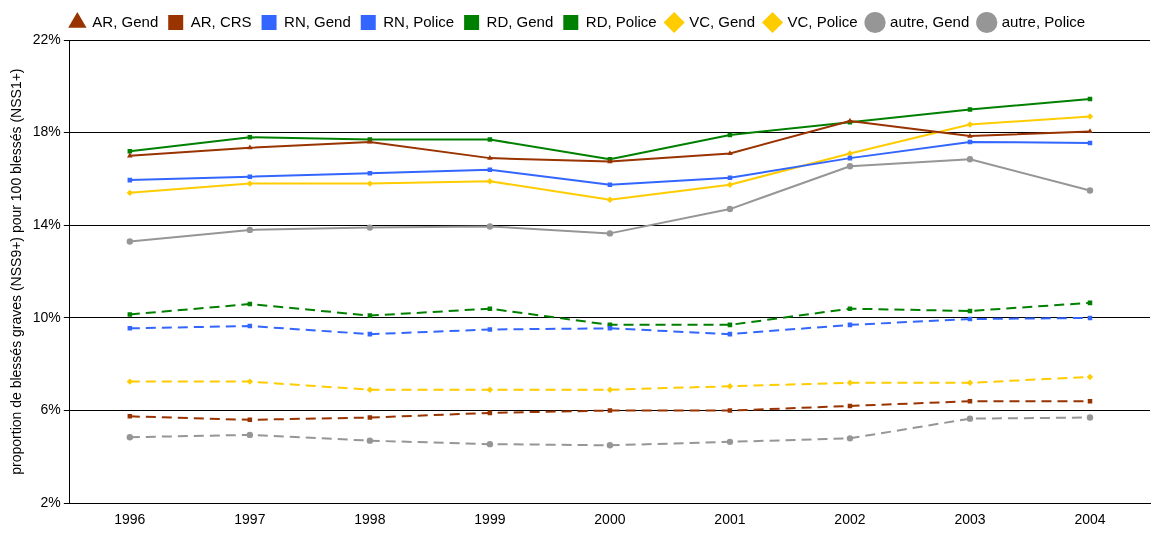 The height and width of the screenshot is (537, 1170). What do you see at coordinates (970, 519) in the screenshot?
I see `x-tick-label: 2003` at bounding box center [970, 519].